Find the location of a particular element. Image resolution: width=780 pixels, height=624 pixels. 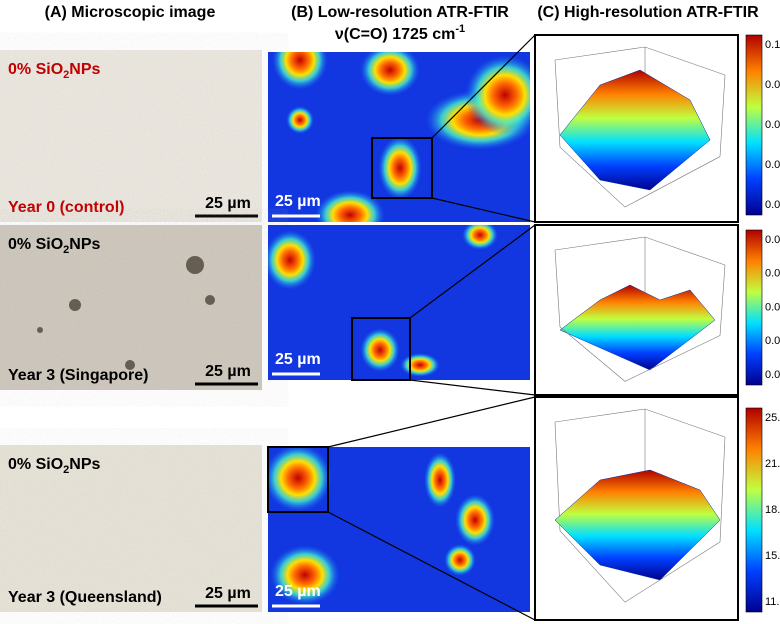

colorbar-tick-label: 0.06 is located at coordinates (772, 125).